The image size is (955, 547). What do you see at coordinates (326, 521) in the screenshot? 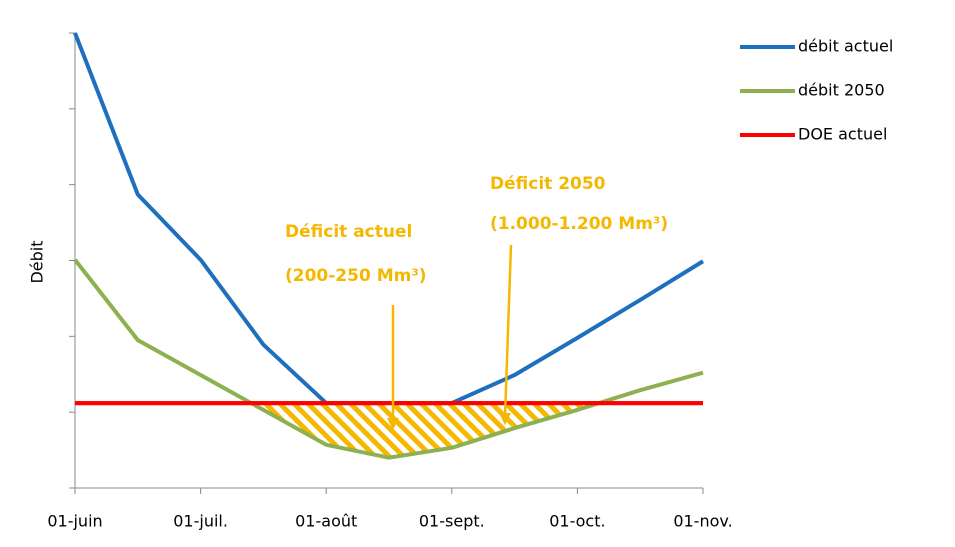
I see `x-tick-label: 01-août` at bounding box center [326, 521].